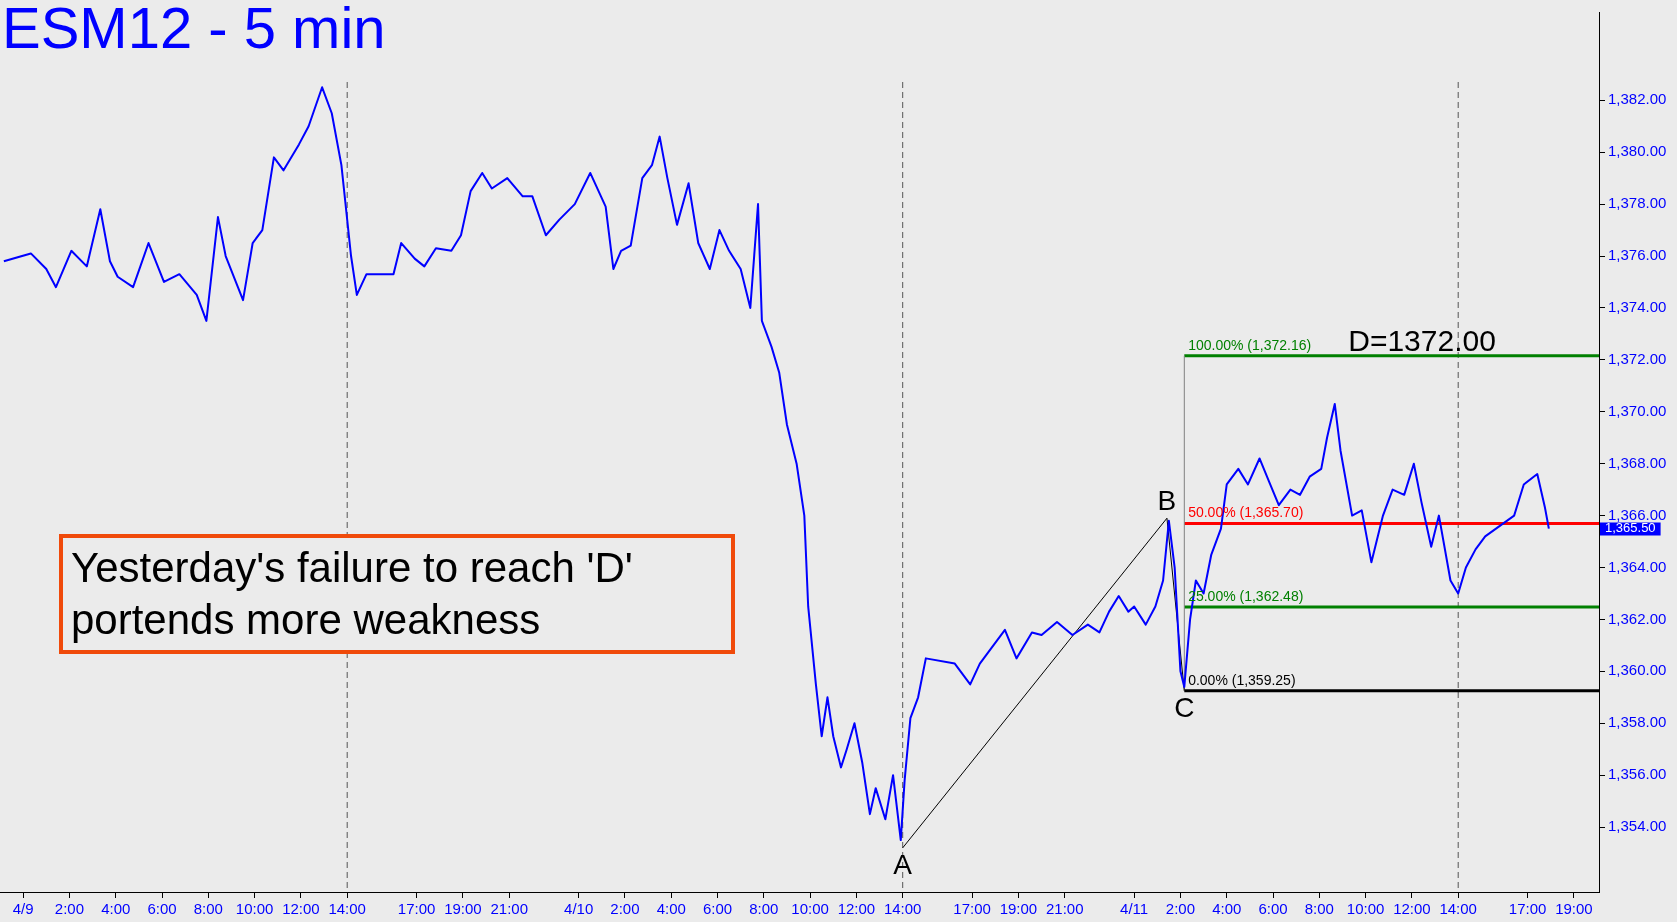  What do you see at coordinates (1630, 528) in the screenshot?
I see `annotation: 1,365.50` at bounding box center [1630, 528].